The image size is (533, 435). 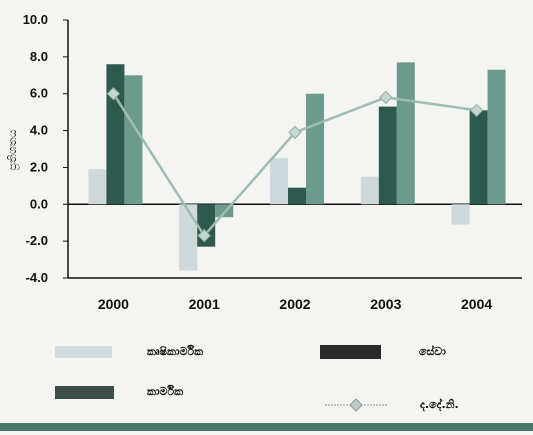 What do you see at coordinates (119, 392) in the screenshot?
I see `legend-item-industry: කාර්මික` at bounding box center [119, 392].